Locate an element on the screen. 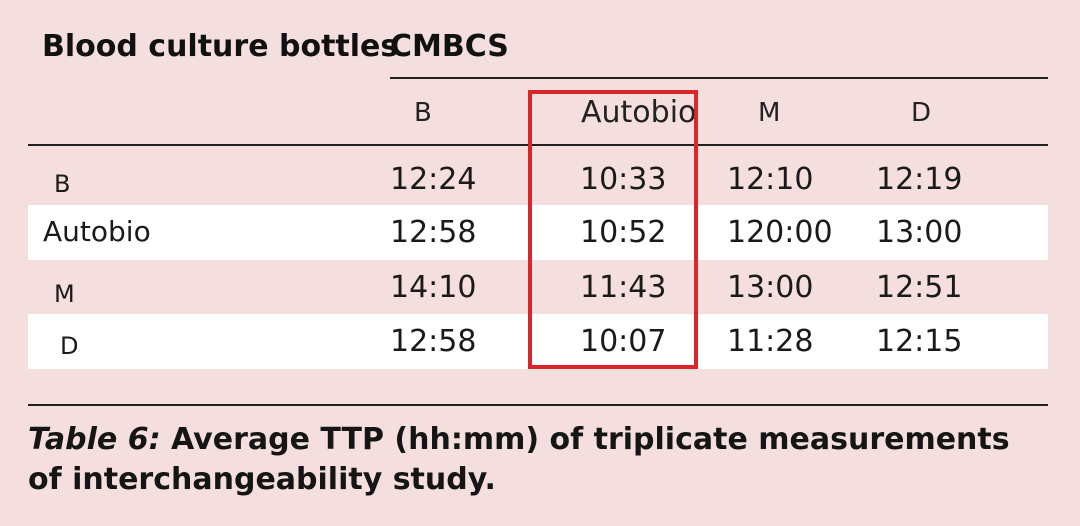 Image resolution: width=1080 pixels, height=526 pixels. table-cell: 12:24 is located at coordinates (433, 179).